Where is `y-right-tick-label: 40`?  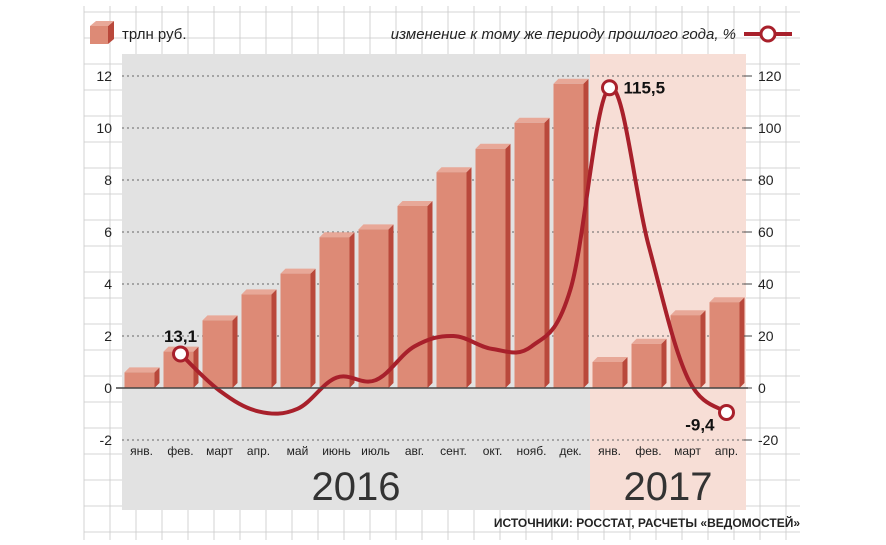 y-right-tick-label: 40 is located at coordinates (766, 284).